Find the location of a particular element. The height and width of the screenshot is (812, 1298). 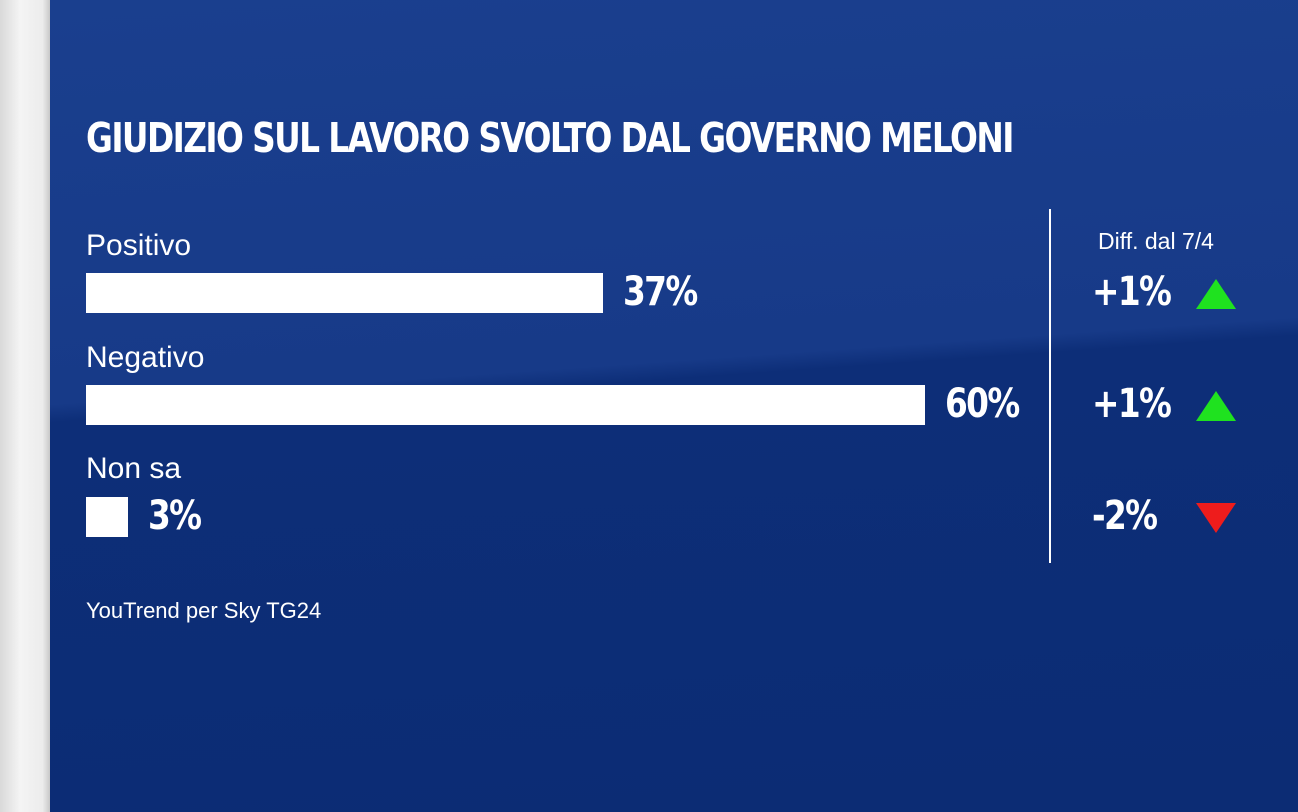

value-label: 60% is located at coordinates (982, 404).